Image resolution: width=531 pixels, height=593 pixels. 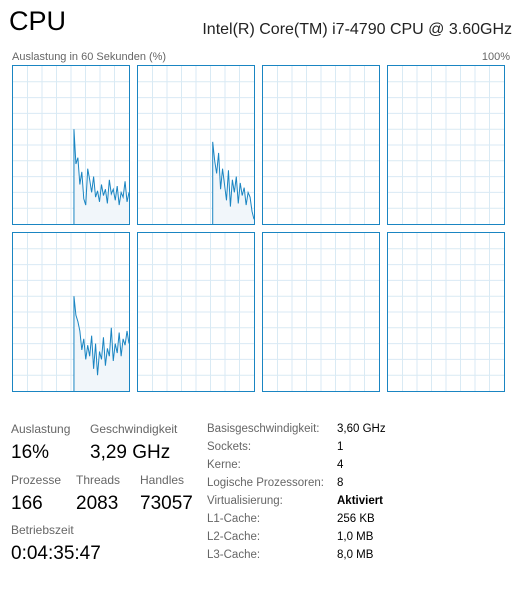 I want to click on detail-value: Aktiviert, so click(x=360, y=501).